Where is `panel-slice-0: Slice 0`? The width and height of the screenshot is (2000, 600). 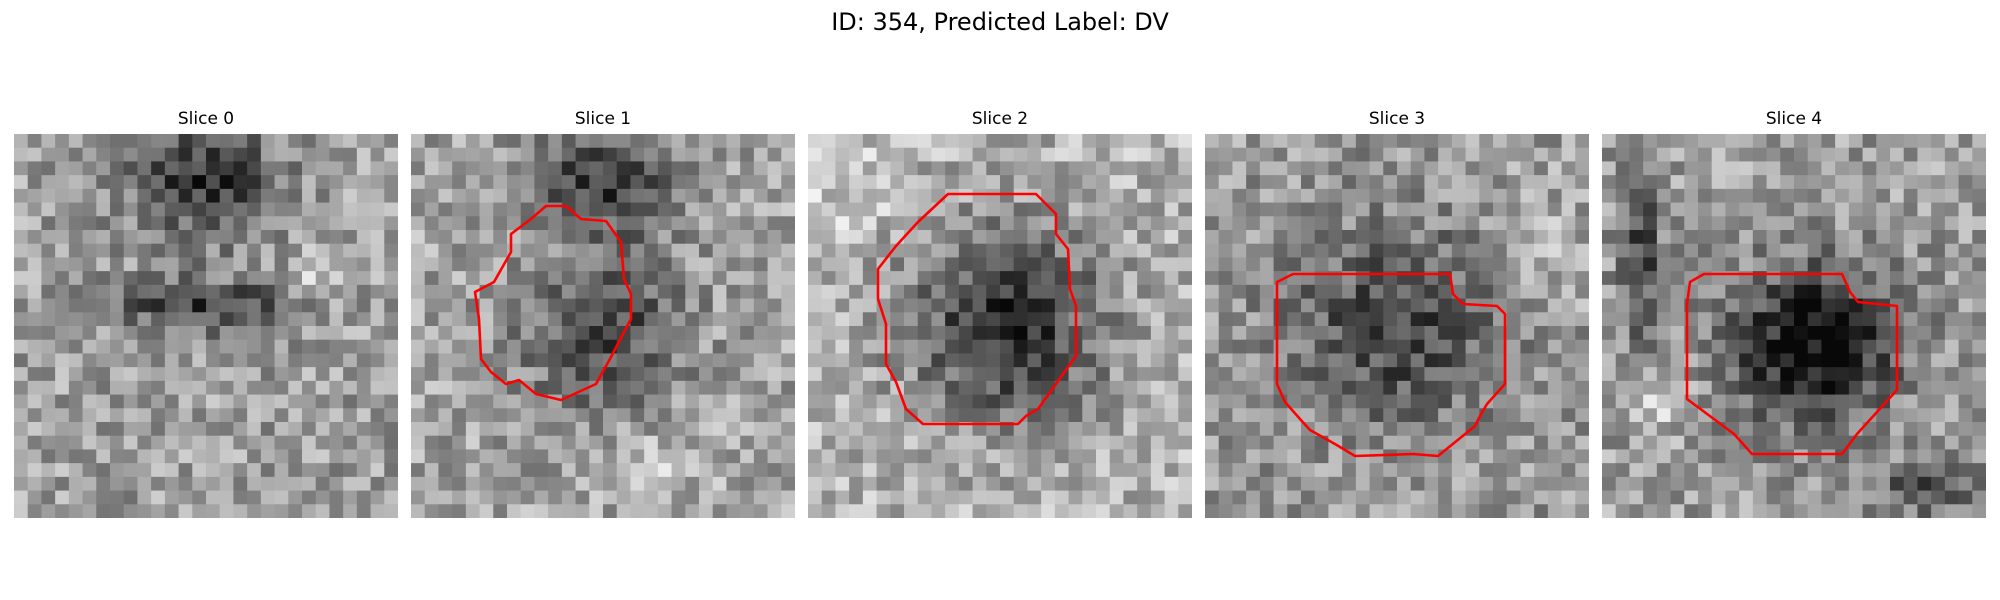 panel-slice-0: Slice 0 is located at coordinates (206, 313).